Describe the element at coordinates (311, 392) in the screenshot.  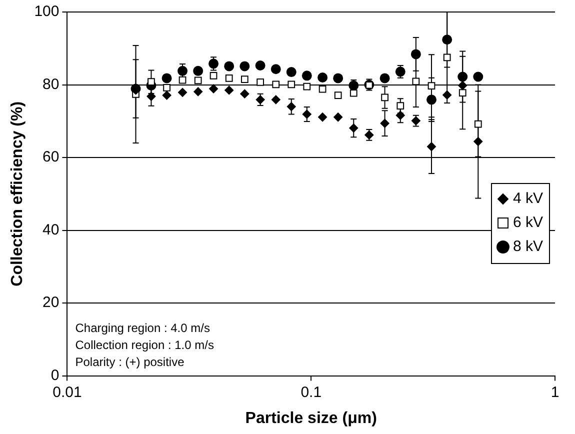
I see `x-tick-label: 0.1` at that location.